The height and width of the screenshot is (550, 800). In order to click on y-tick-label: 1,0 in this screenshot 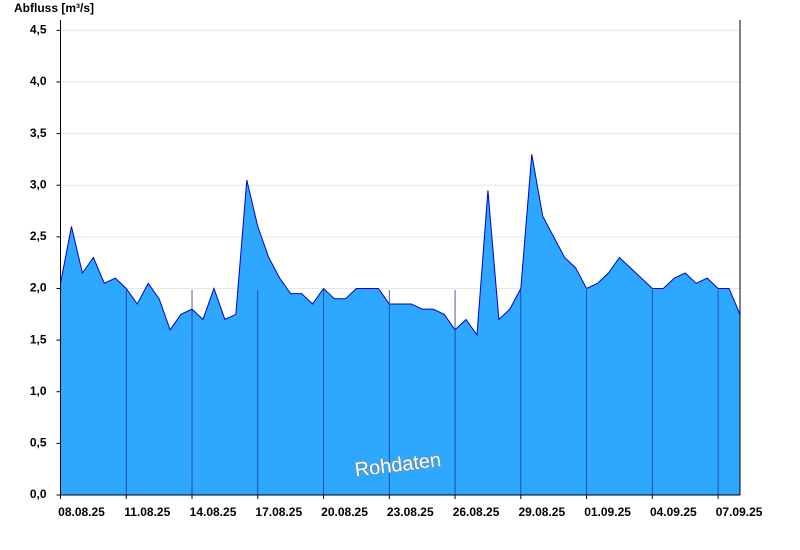, I will do `click(38, 391)`.